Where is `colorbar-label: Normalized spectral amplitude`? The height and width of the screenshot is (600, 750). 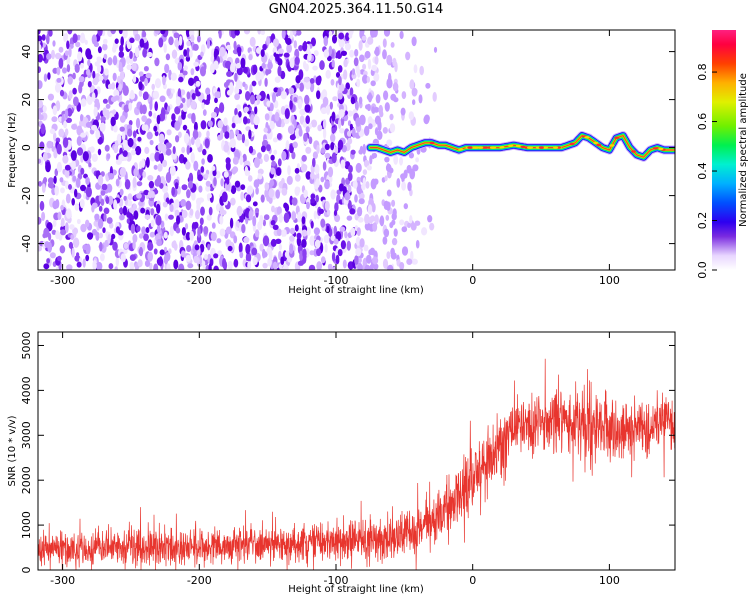 colorbar-label: Normalized spectral amplitude is located at coordinates (743, 150).